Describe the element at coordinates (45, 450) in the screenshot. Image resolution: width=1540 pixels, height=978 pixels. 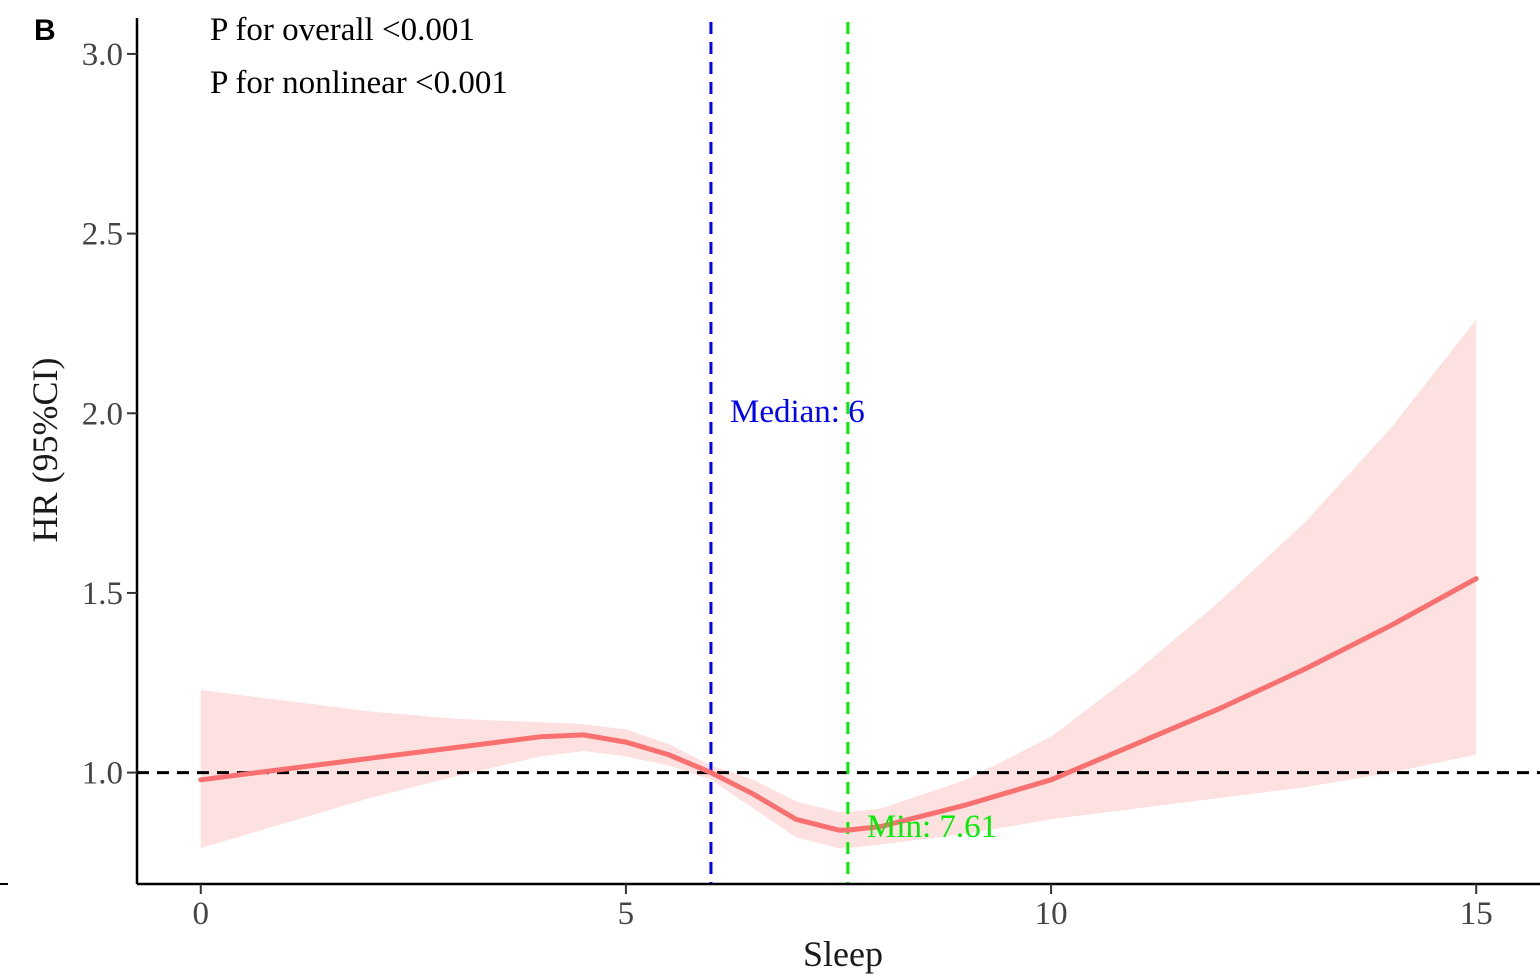
I see `y-axis-label: HR (95%CI)` at that location.